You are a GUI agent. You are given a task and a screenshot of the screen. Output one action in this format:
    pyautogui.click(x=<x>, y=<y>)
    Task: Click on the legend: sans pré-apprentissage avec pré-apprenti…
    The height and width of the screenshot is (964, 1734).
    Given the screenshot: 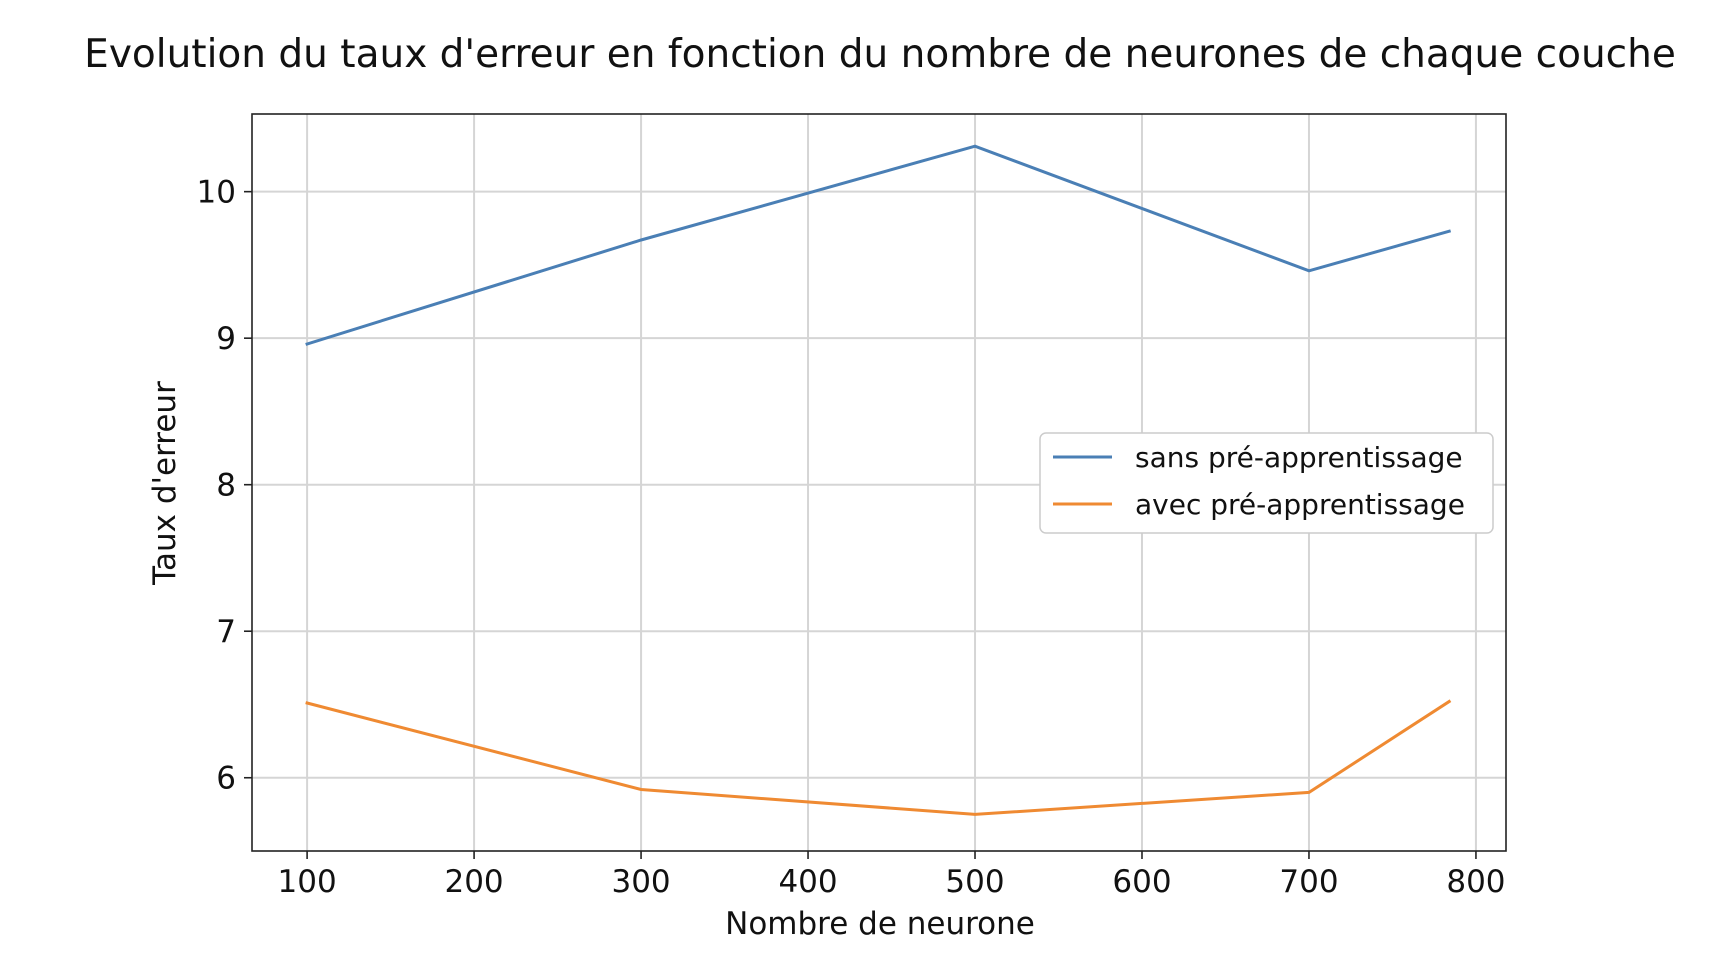 What is the action you would take?
    pyautogui.click(x=1266, y=483)
    